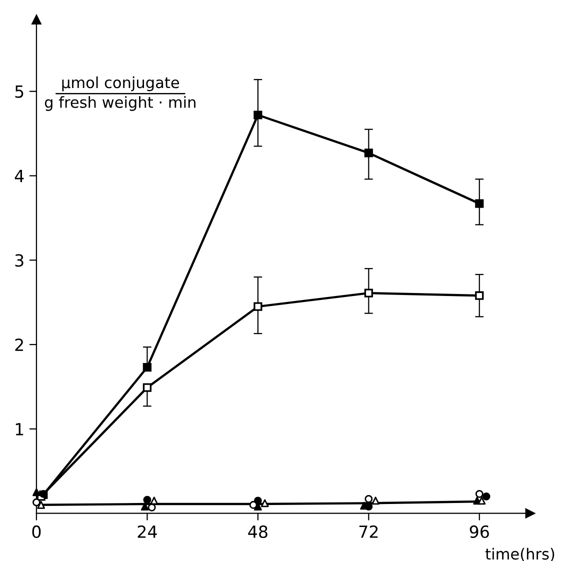 Image resolution: width=561 pixels, height=561 pixels. Describe the element at coordinates (479, 531) in the screenshot. I see `x-tick-label: 96` at that location.